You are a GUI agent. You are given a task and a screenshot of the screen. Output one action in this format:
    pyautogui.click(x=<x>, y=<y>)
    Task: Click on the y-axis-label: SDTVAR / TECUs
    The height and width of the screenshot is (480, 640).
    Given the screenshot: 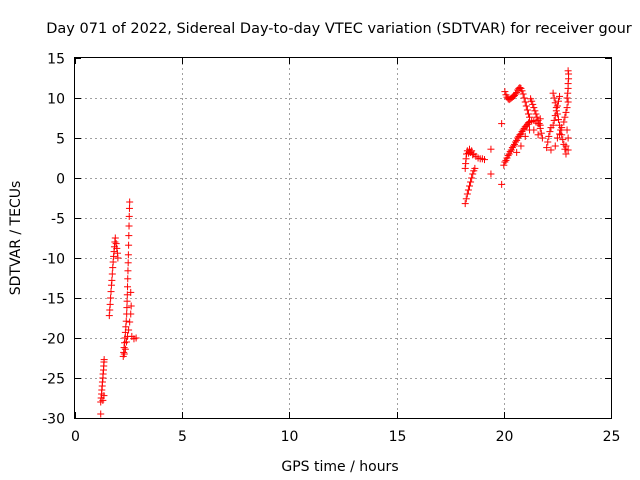 What is the action you would take?
    pyautogui.click(x=16, y=238)
    